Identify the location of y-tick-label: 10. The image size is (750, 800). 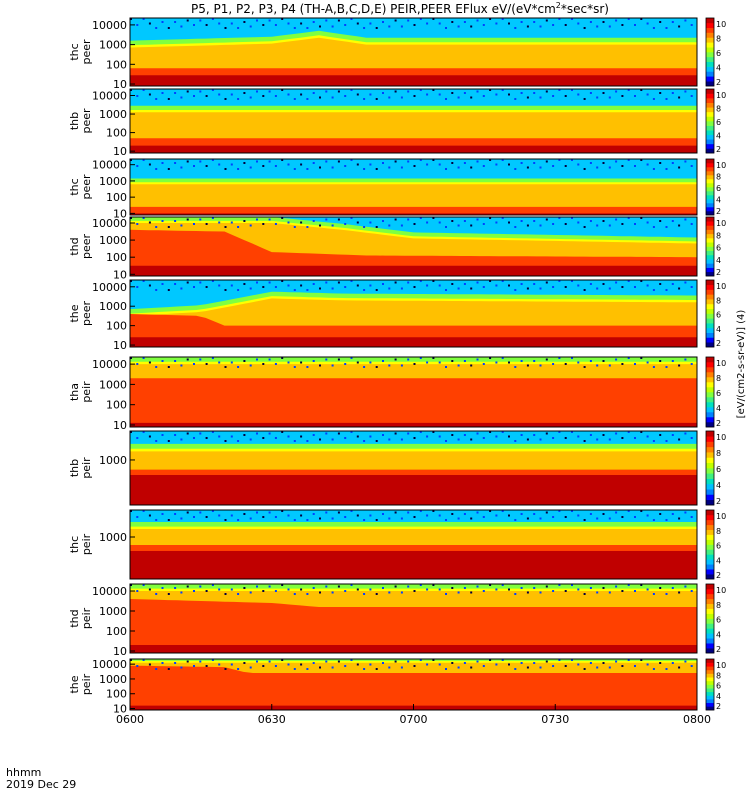
(120, 213).